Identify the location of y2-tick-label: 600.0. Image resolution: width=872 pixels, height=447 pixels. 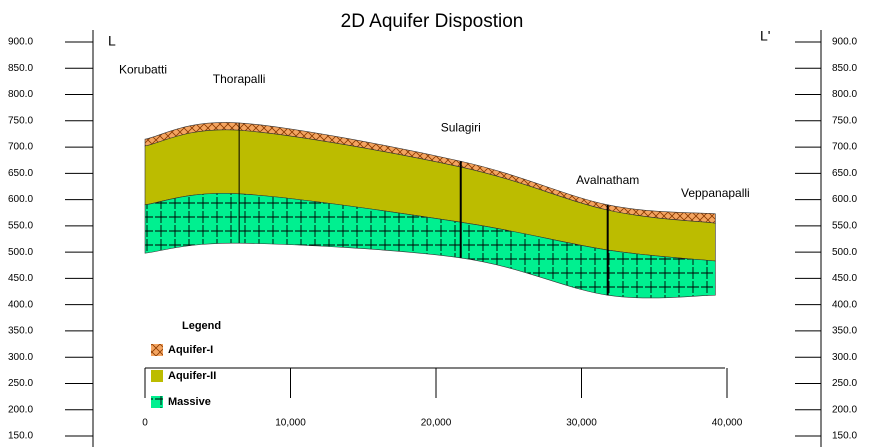
(844, 199).